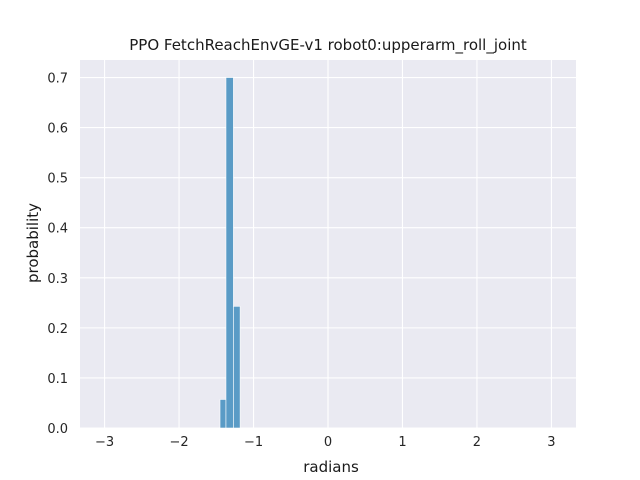 The image size is (640, 480). Describe the element at coordinates (402, 442) in the screenshot. I see `x-tick-label: 1` at that location.